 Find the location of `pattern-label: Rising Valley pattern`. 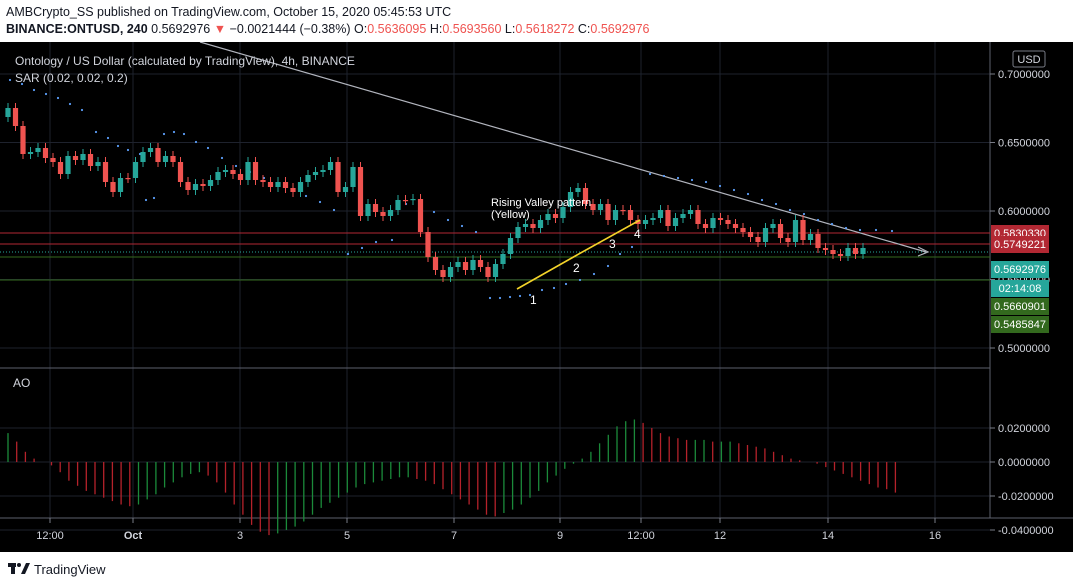

pattern-label: Rising Valley pattern is located at coordinates (541, 203).